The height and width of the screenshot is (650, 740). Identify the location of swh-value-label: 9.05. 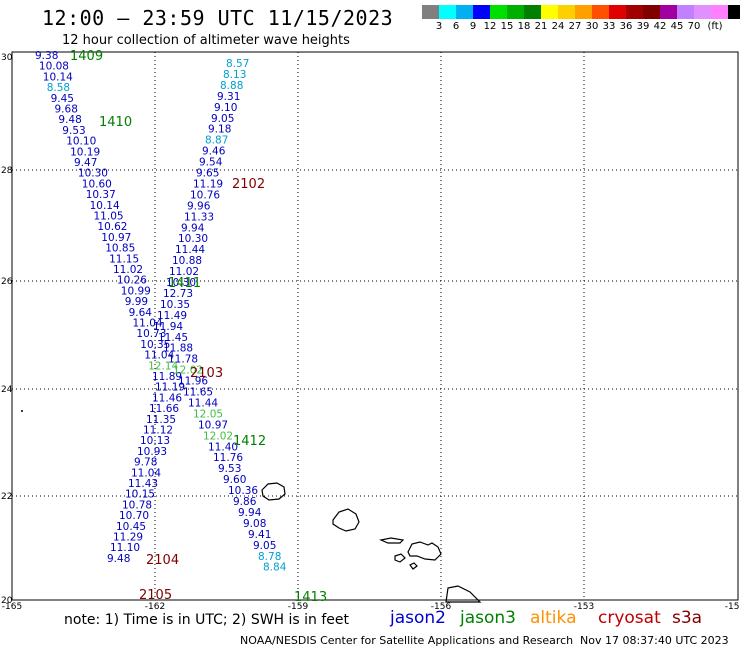
(264, 546).